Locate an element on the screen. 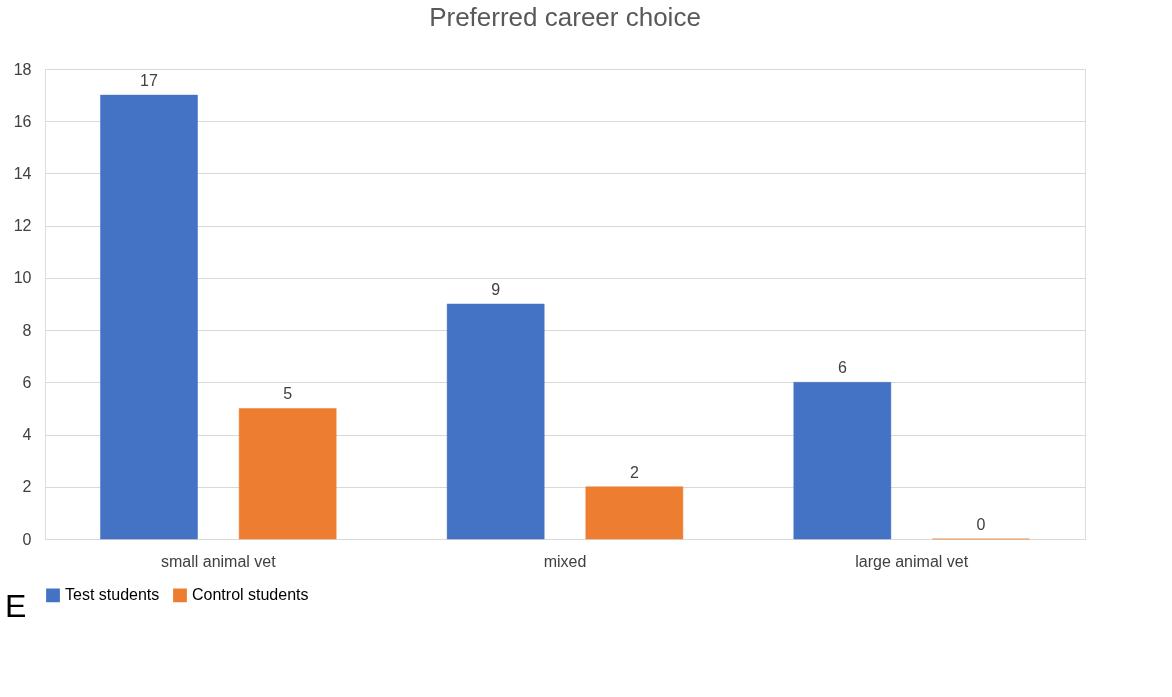 Image resolution: width=1172 pixels, height=697 pixels. x-tick-label: large animal vet is located at coordinates (912, 561).